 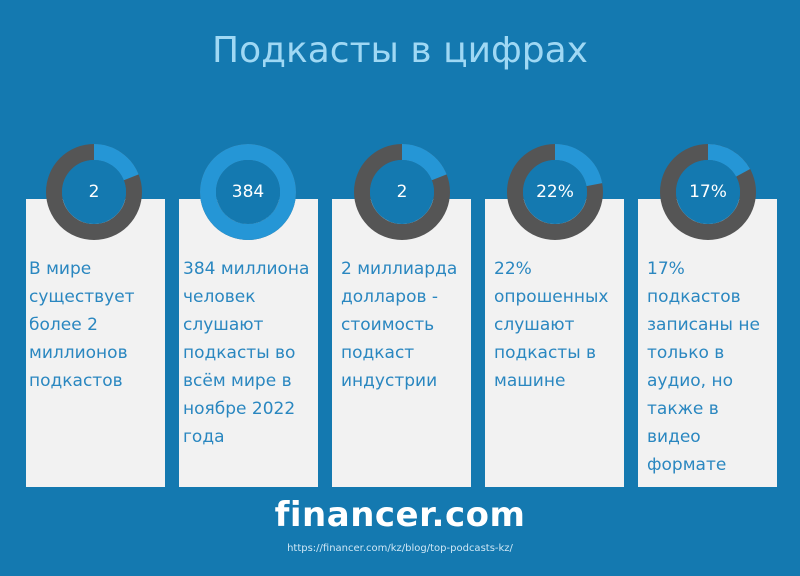 I want to click on donut-value-2: 384, so click(x=248, y=192).